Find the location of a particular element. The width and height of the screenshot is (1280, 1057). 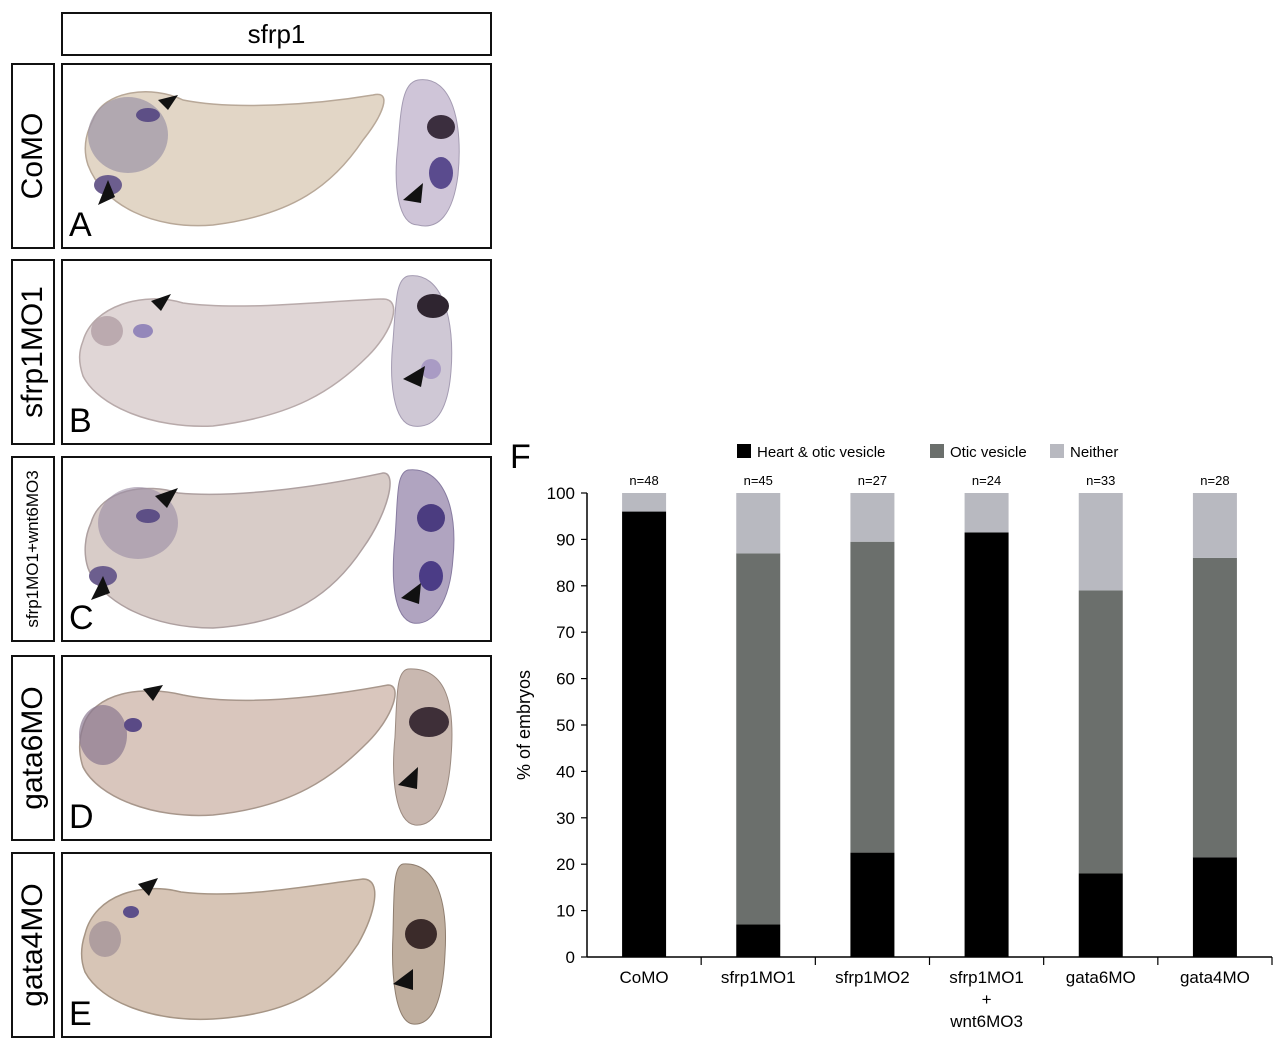

y-tick-label: 70 is located at coordinates (565, 632).